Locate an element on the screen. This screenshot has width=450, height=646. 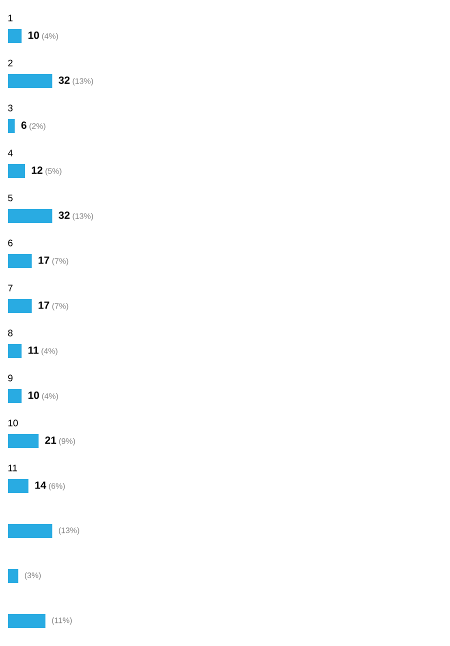
y-tick-label: 6 is located at coordinates (10, 243).